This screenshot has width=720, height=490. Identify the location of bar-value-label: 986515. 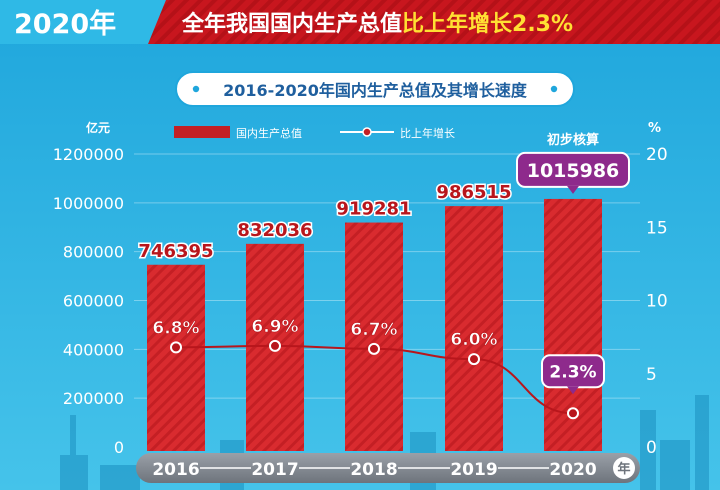
(473, 192).